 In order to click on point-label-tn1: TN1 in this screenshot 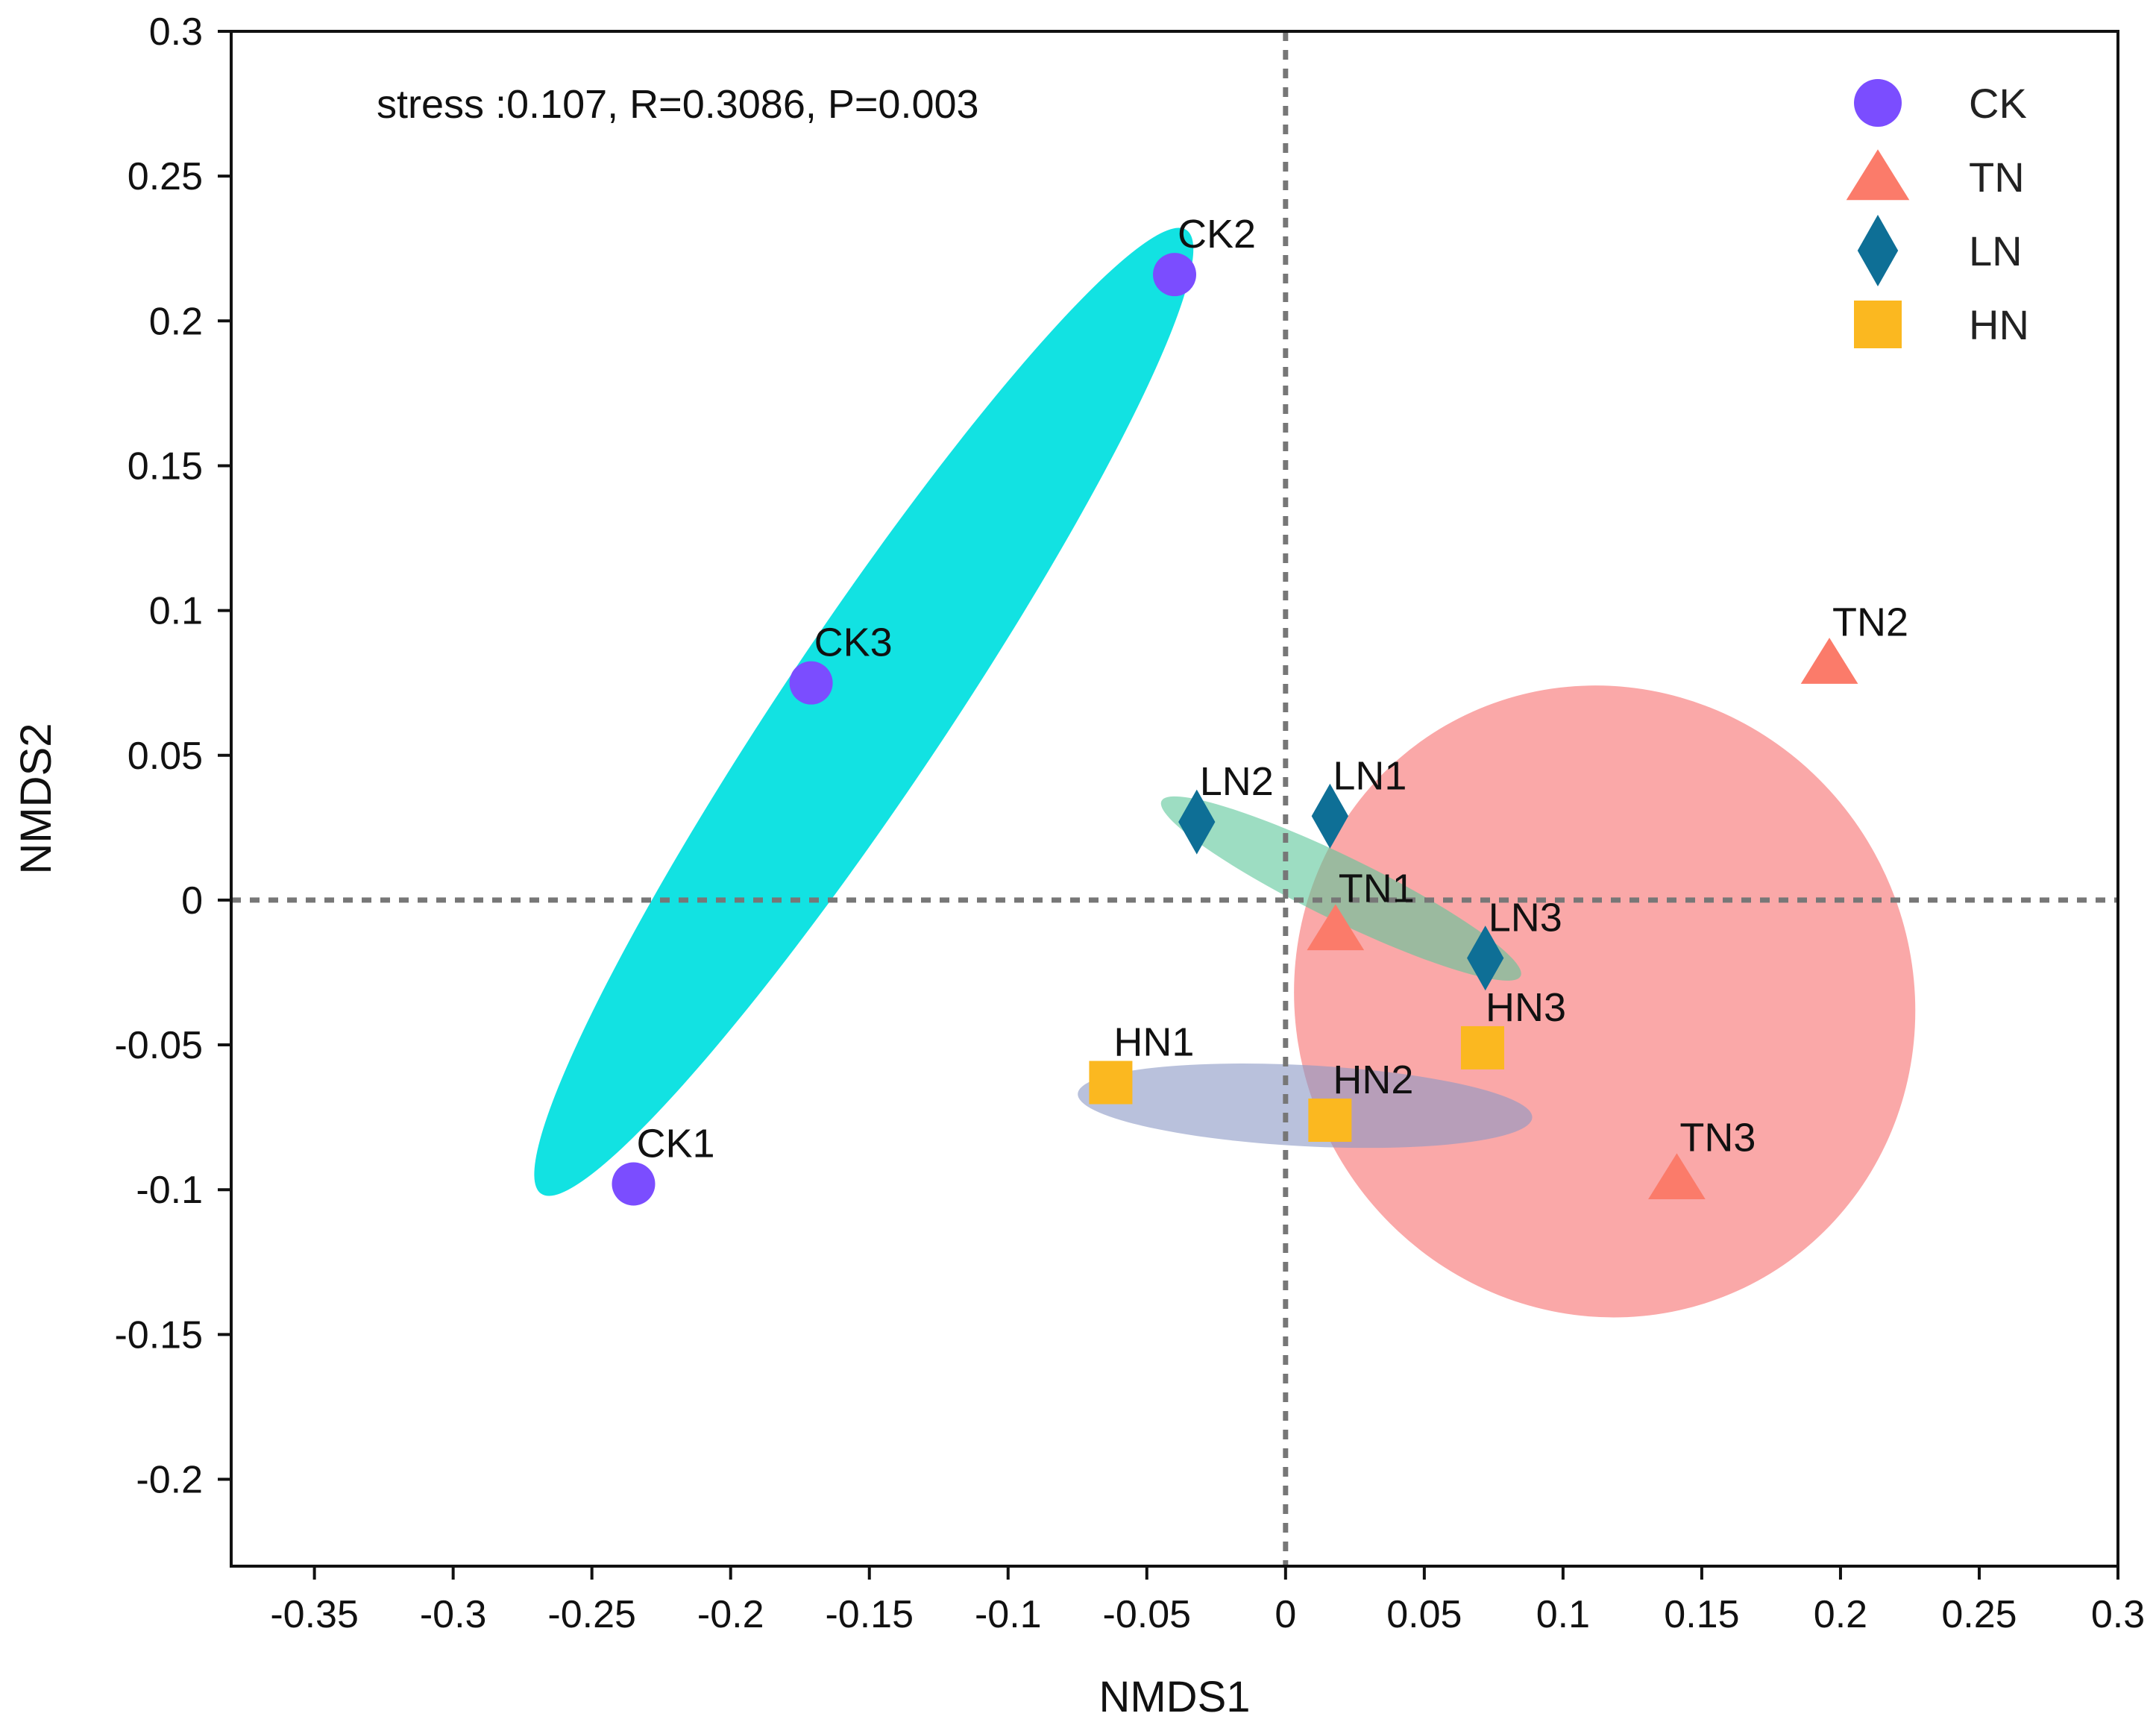, I will do `click(1377, 889)`.